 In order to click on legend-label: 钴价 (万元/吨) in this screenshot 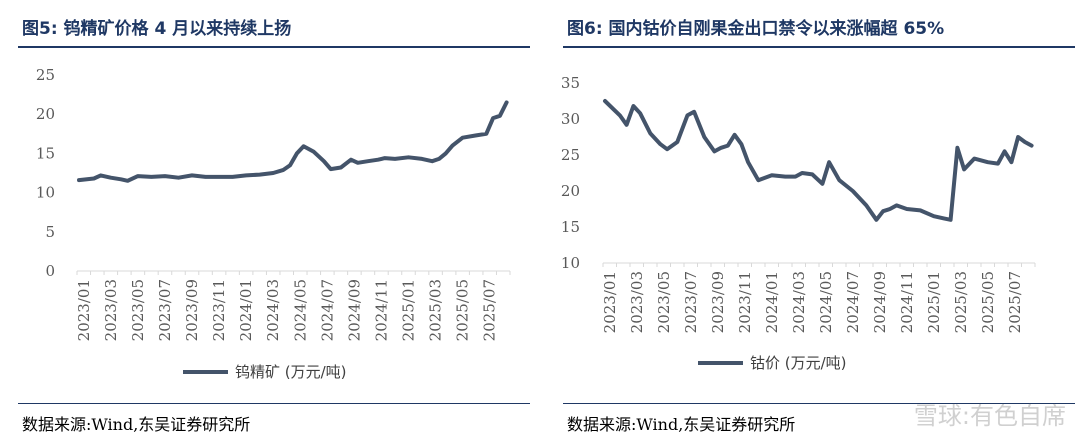, I will do `click(798, 363)`.